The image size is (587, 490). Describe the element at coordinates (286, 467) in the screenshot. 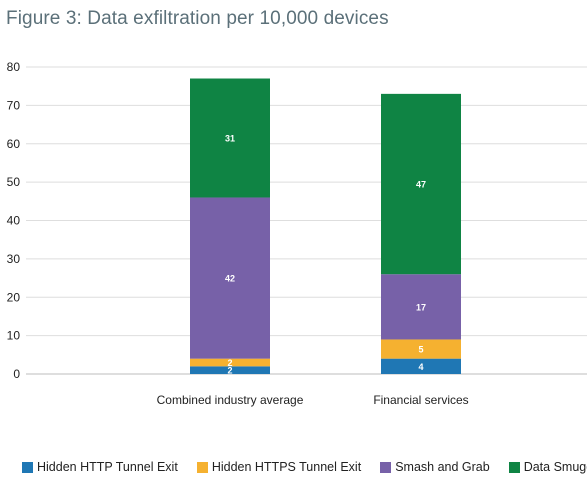

I see `legend-label: Hidden HTTPS Tunnel Exit` at that location.